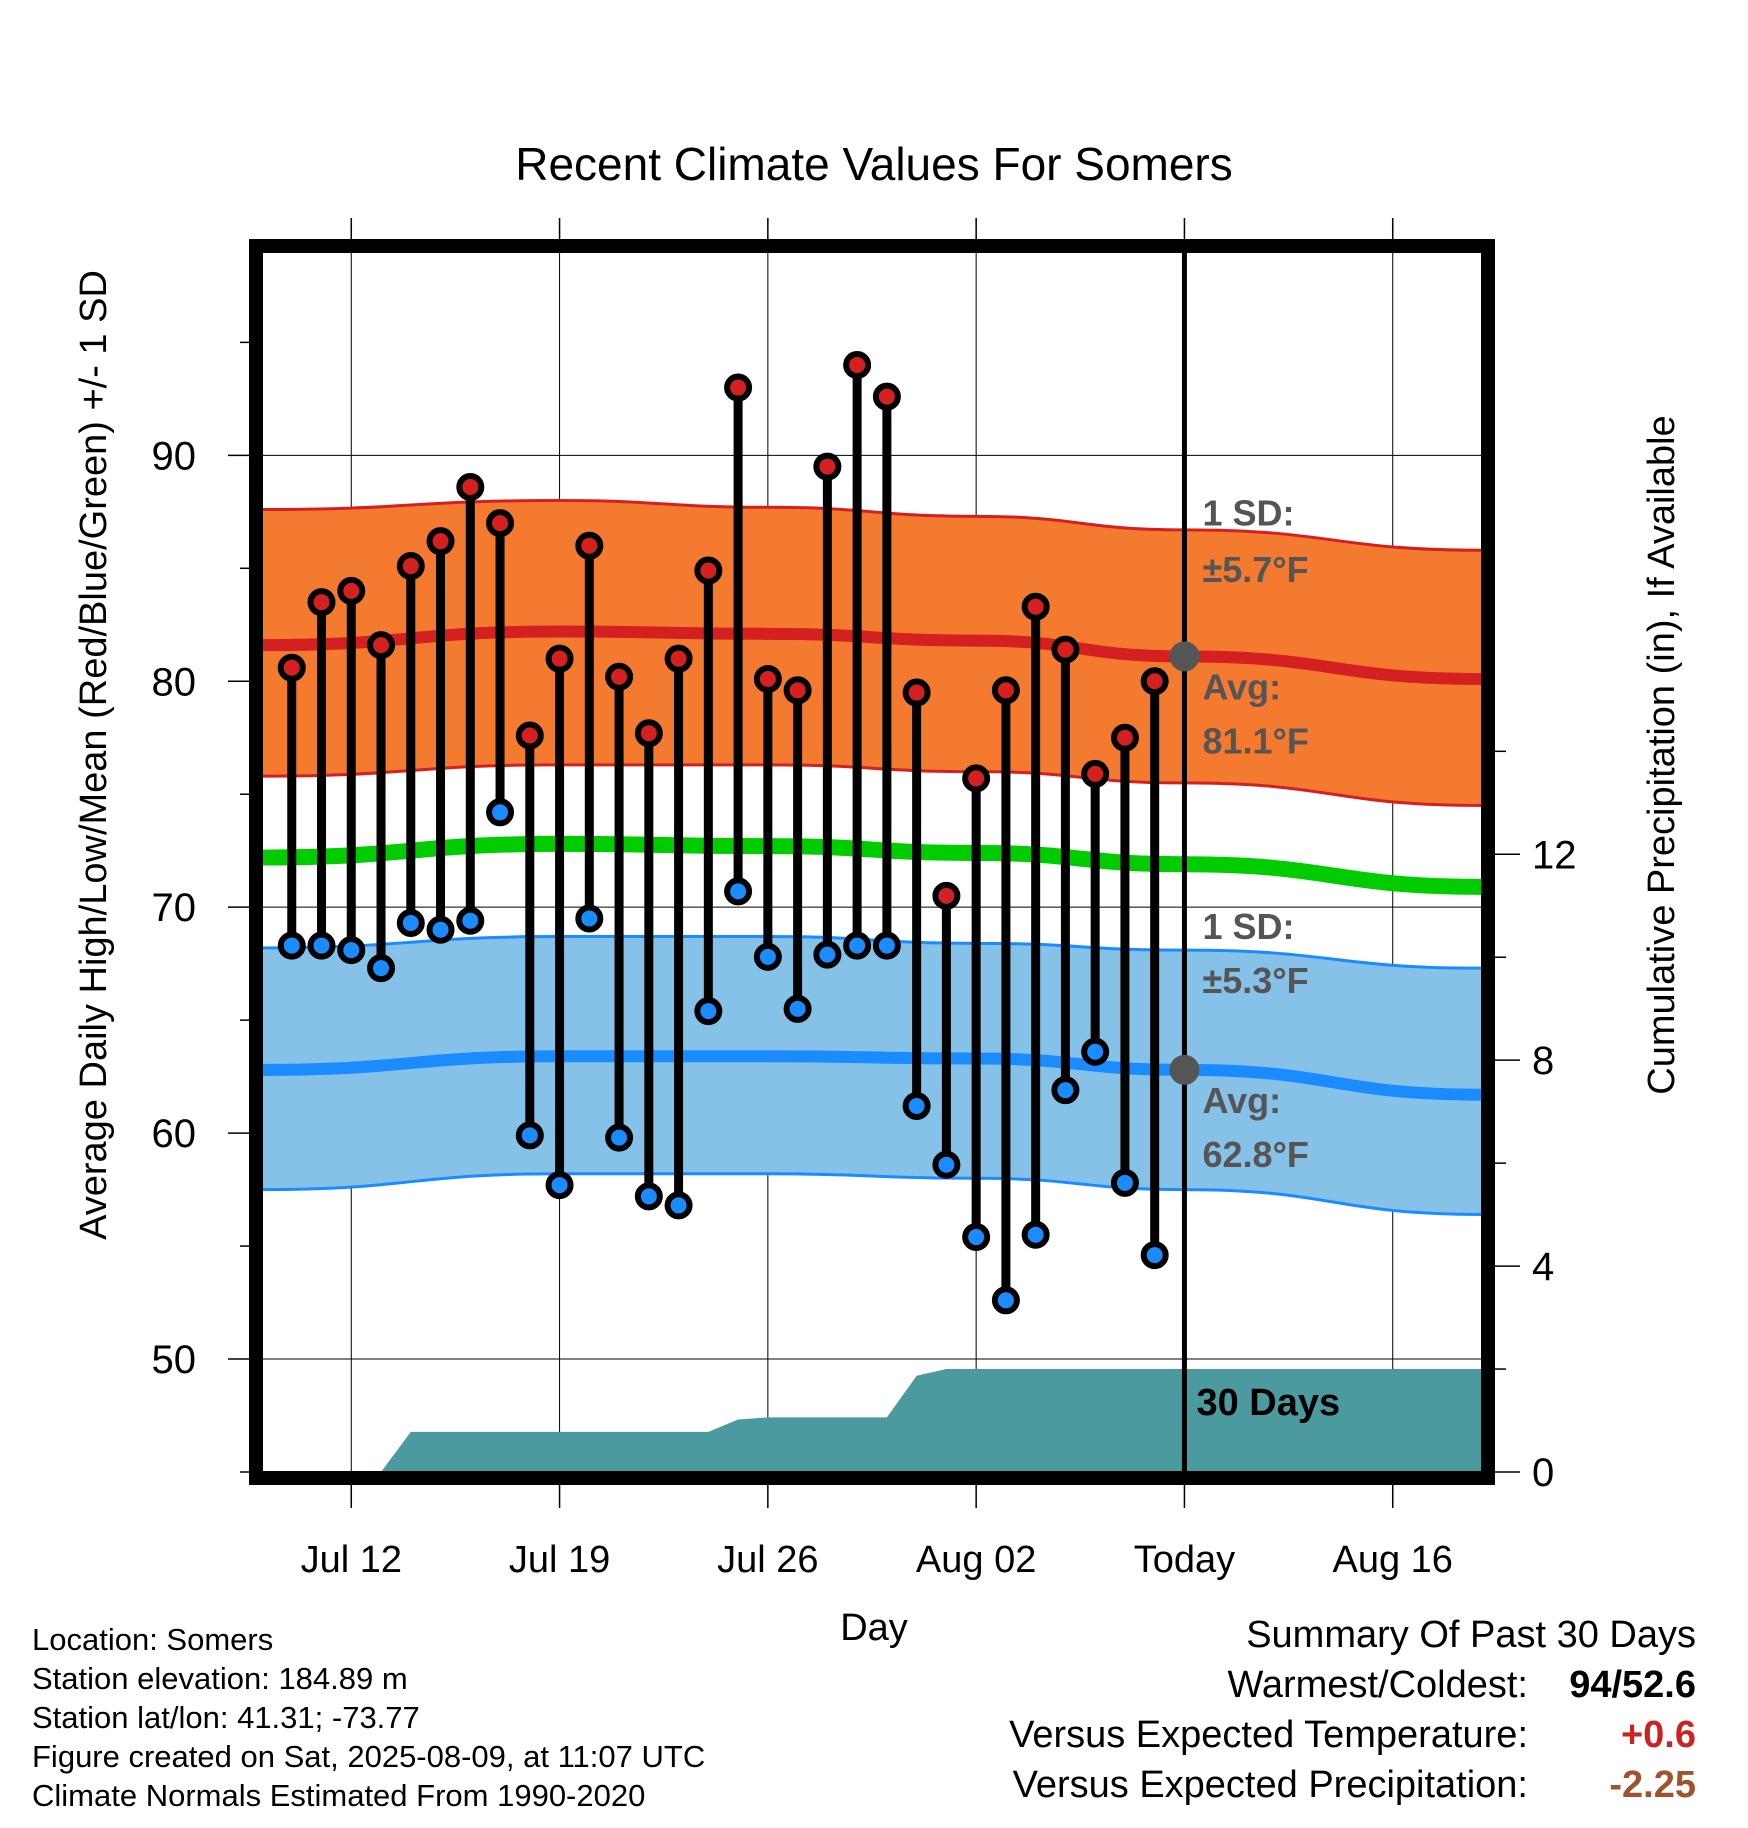  Describe the element at coordinates (1617, 1685) in the screenshot. I see `slash: /` at that location.